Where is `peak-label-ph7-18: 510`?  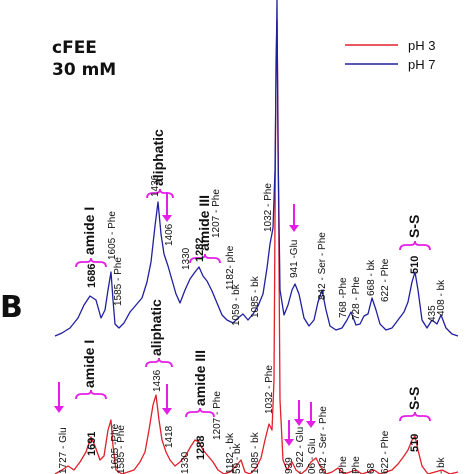
peak-label-ph7-18: 510 is located at coordinates (415, 265).